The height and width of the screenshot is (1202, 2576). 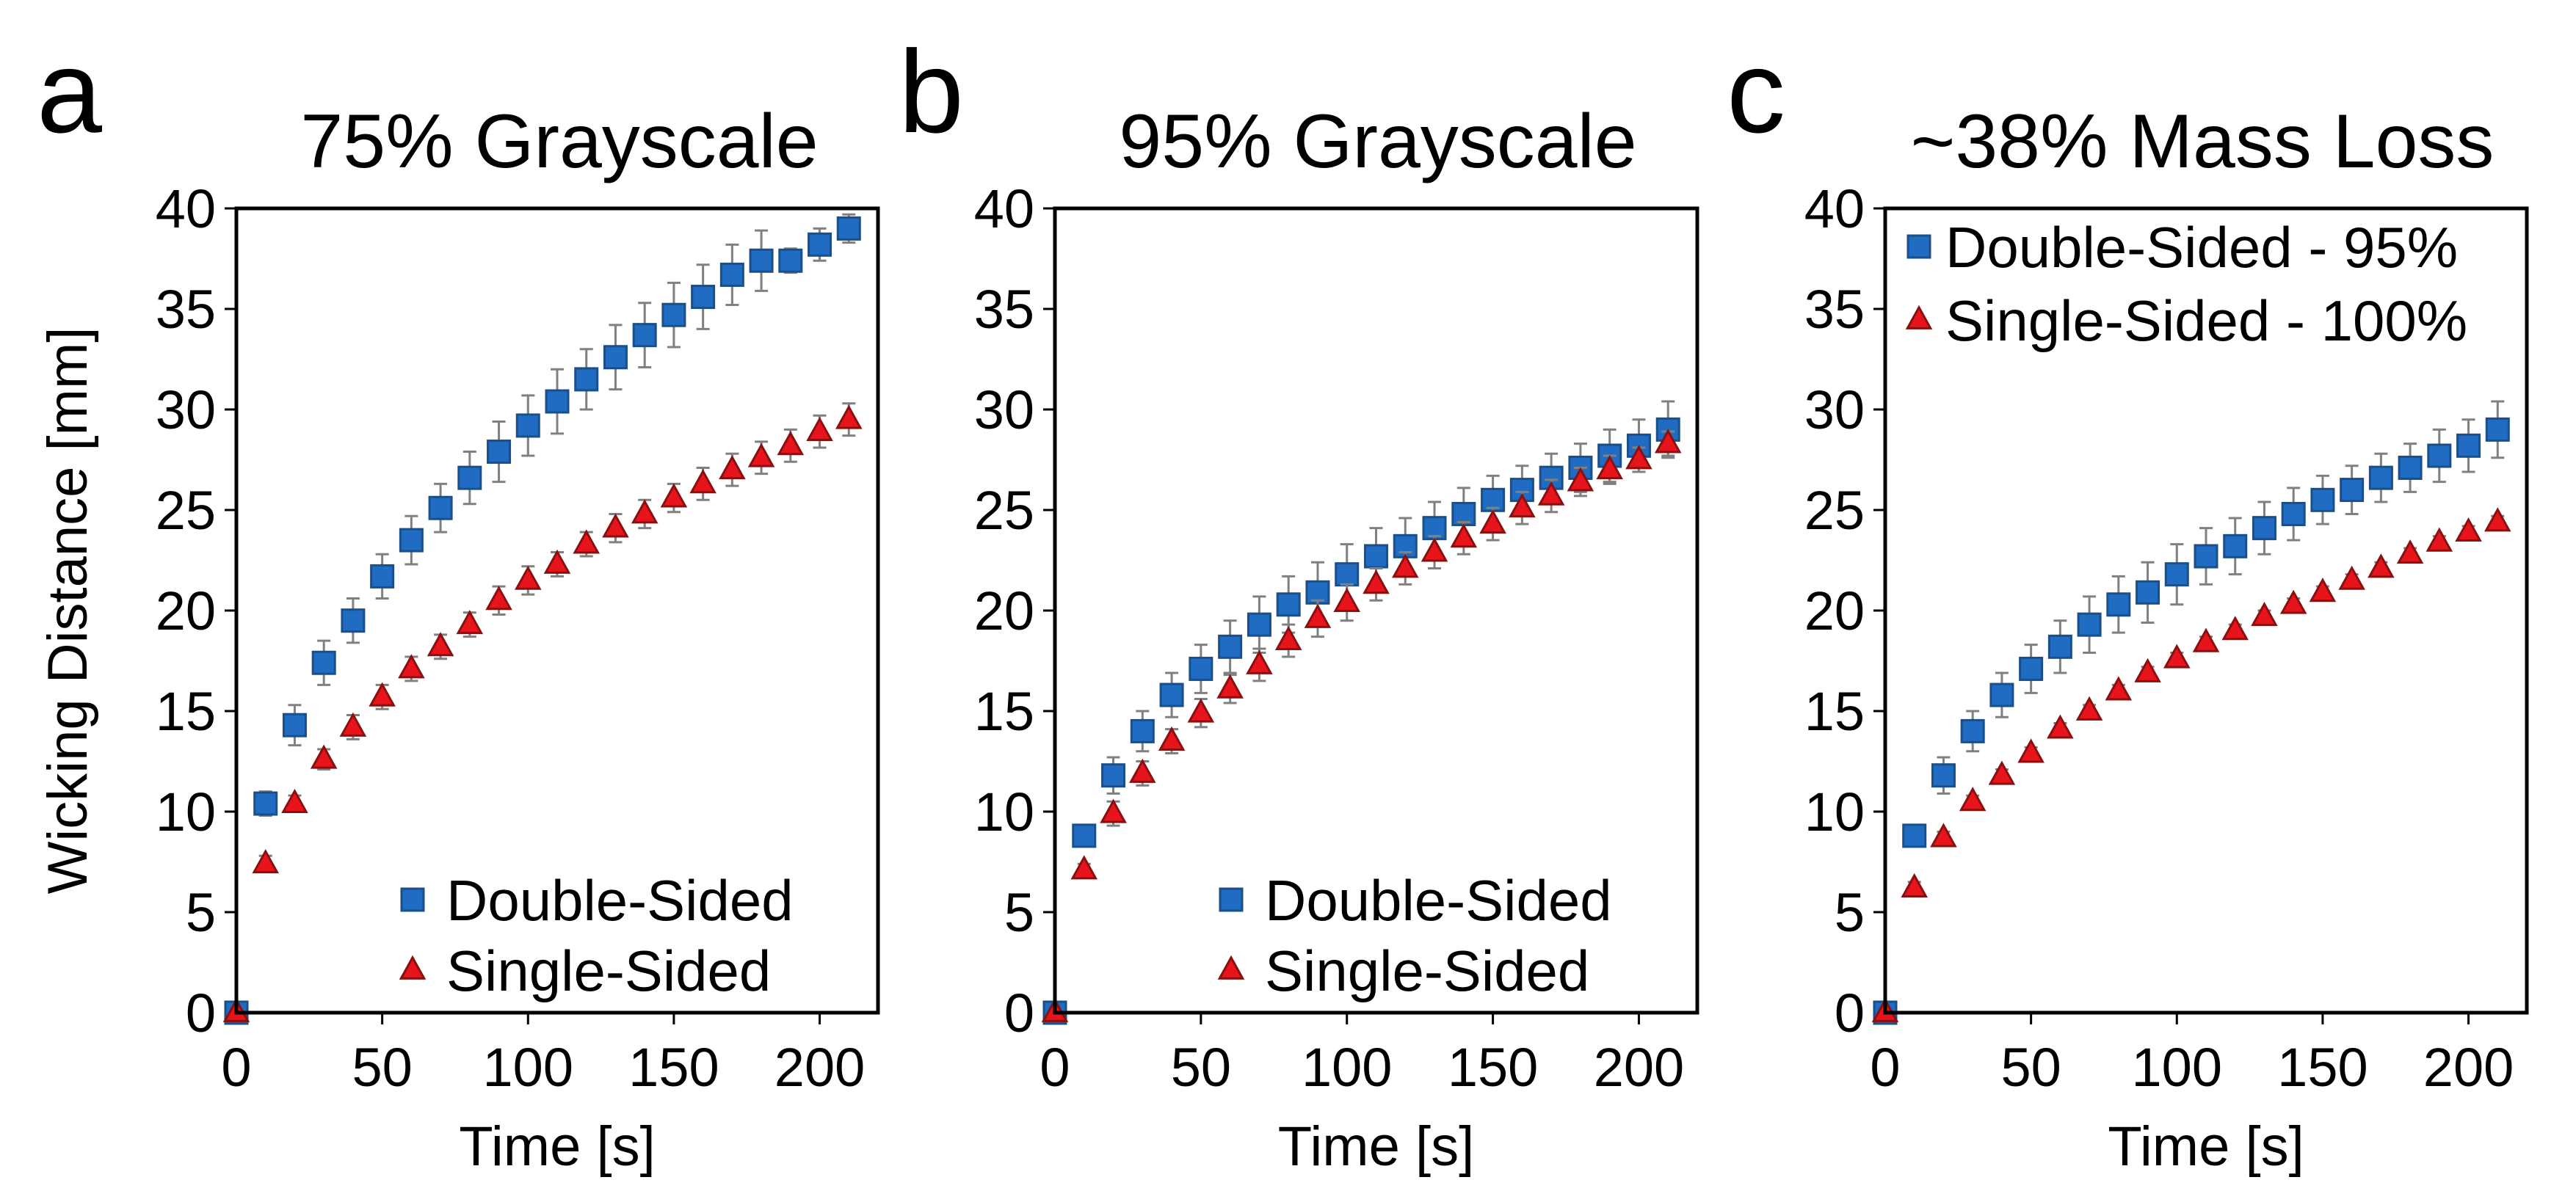 What do you see at coordinates (674, 1067) in the screenshot?
I see `x-tick-label: 150` at bounding box center [674, 1067].